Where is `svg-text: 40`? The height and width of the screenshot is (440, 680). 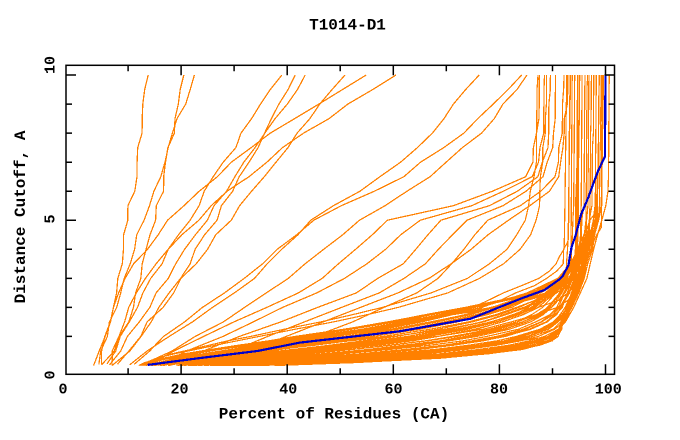 svg-text: 40 is located at coordinates (288, 390).